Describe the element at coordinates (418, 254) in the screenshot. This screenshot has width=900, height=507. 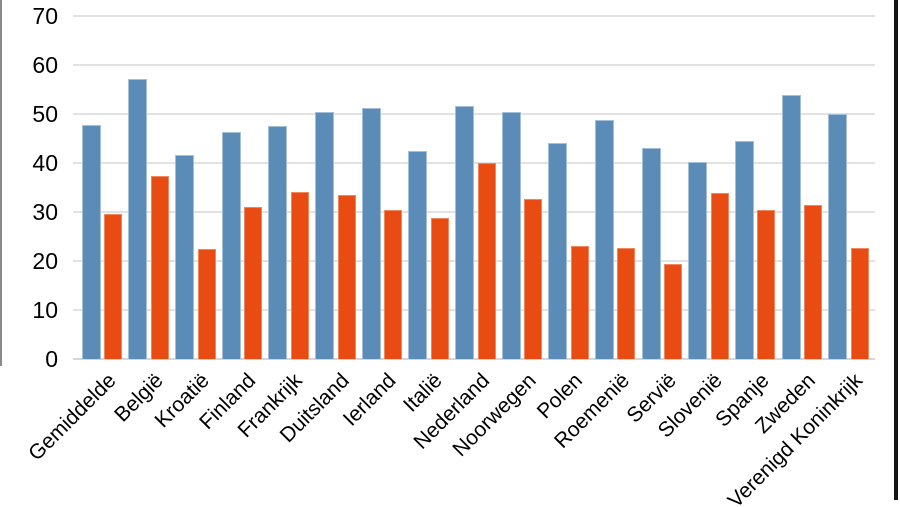
I see `bar-blauw-italië` at that location.